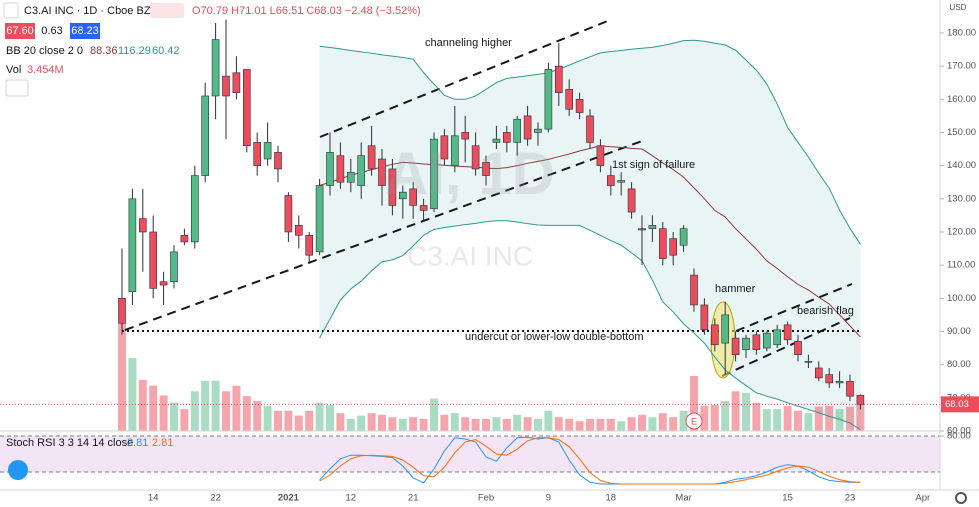 Image resolution: width=979 pixels, height=507 pixels. What do you see at coordinates (554, 337) in the screenshot?
I see `annotation: undercut or lower-low double-bottom` at bounding box center [554, 337].